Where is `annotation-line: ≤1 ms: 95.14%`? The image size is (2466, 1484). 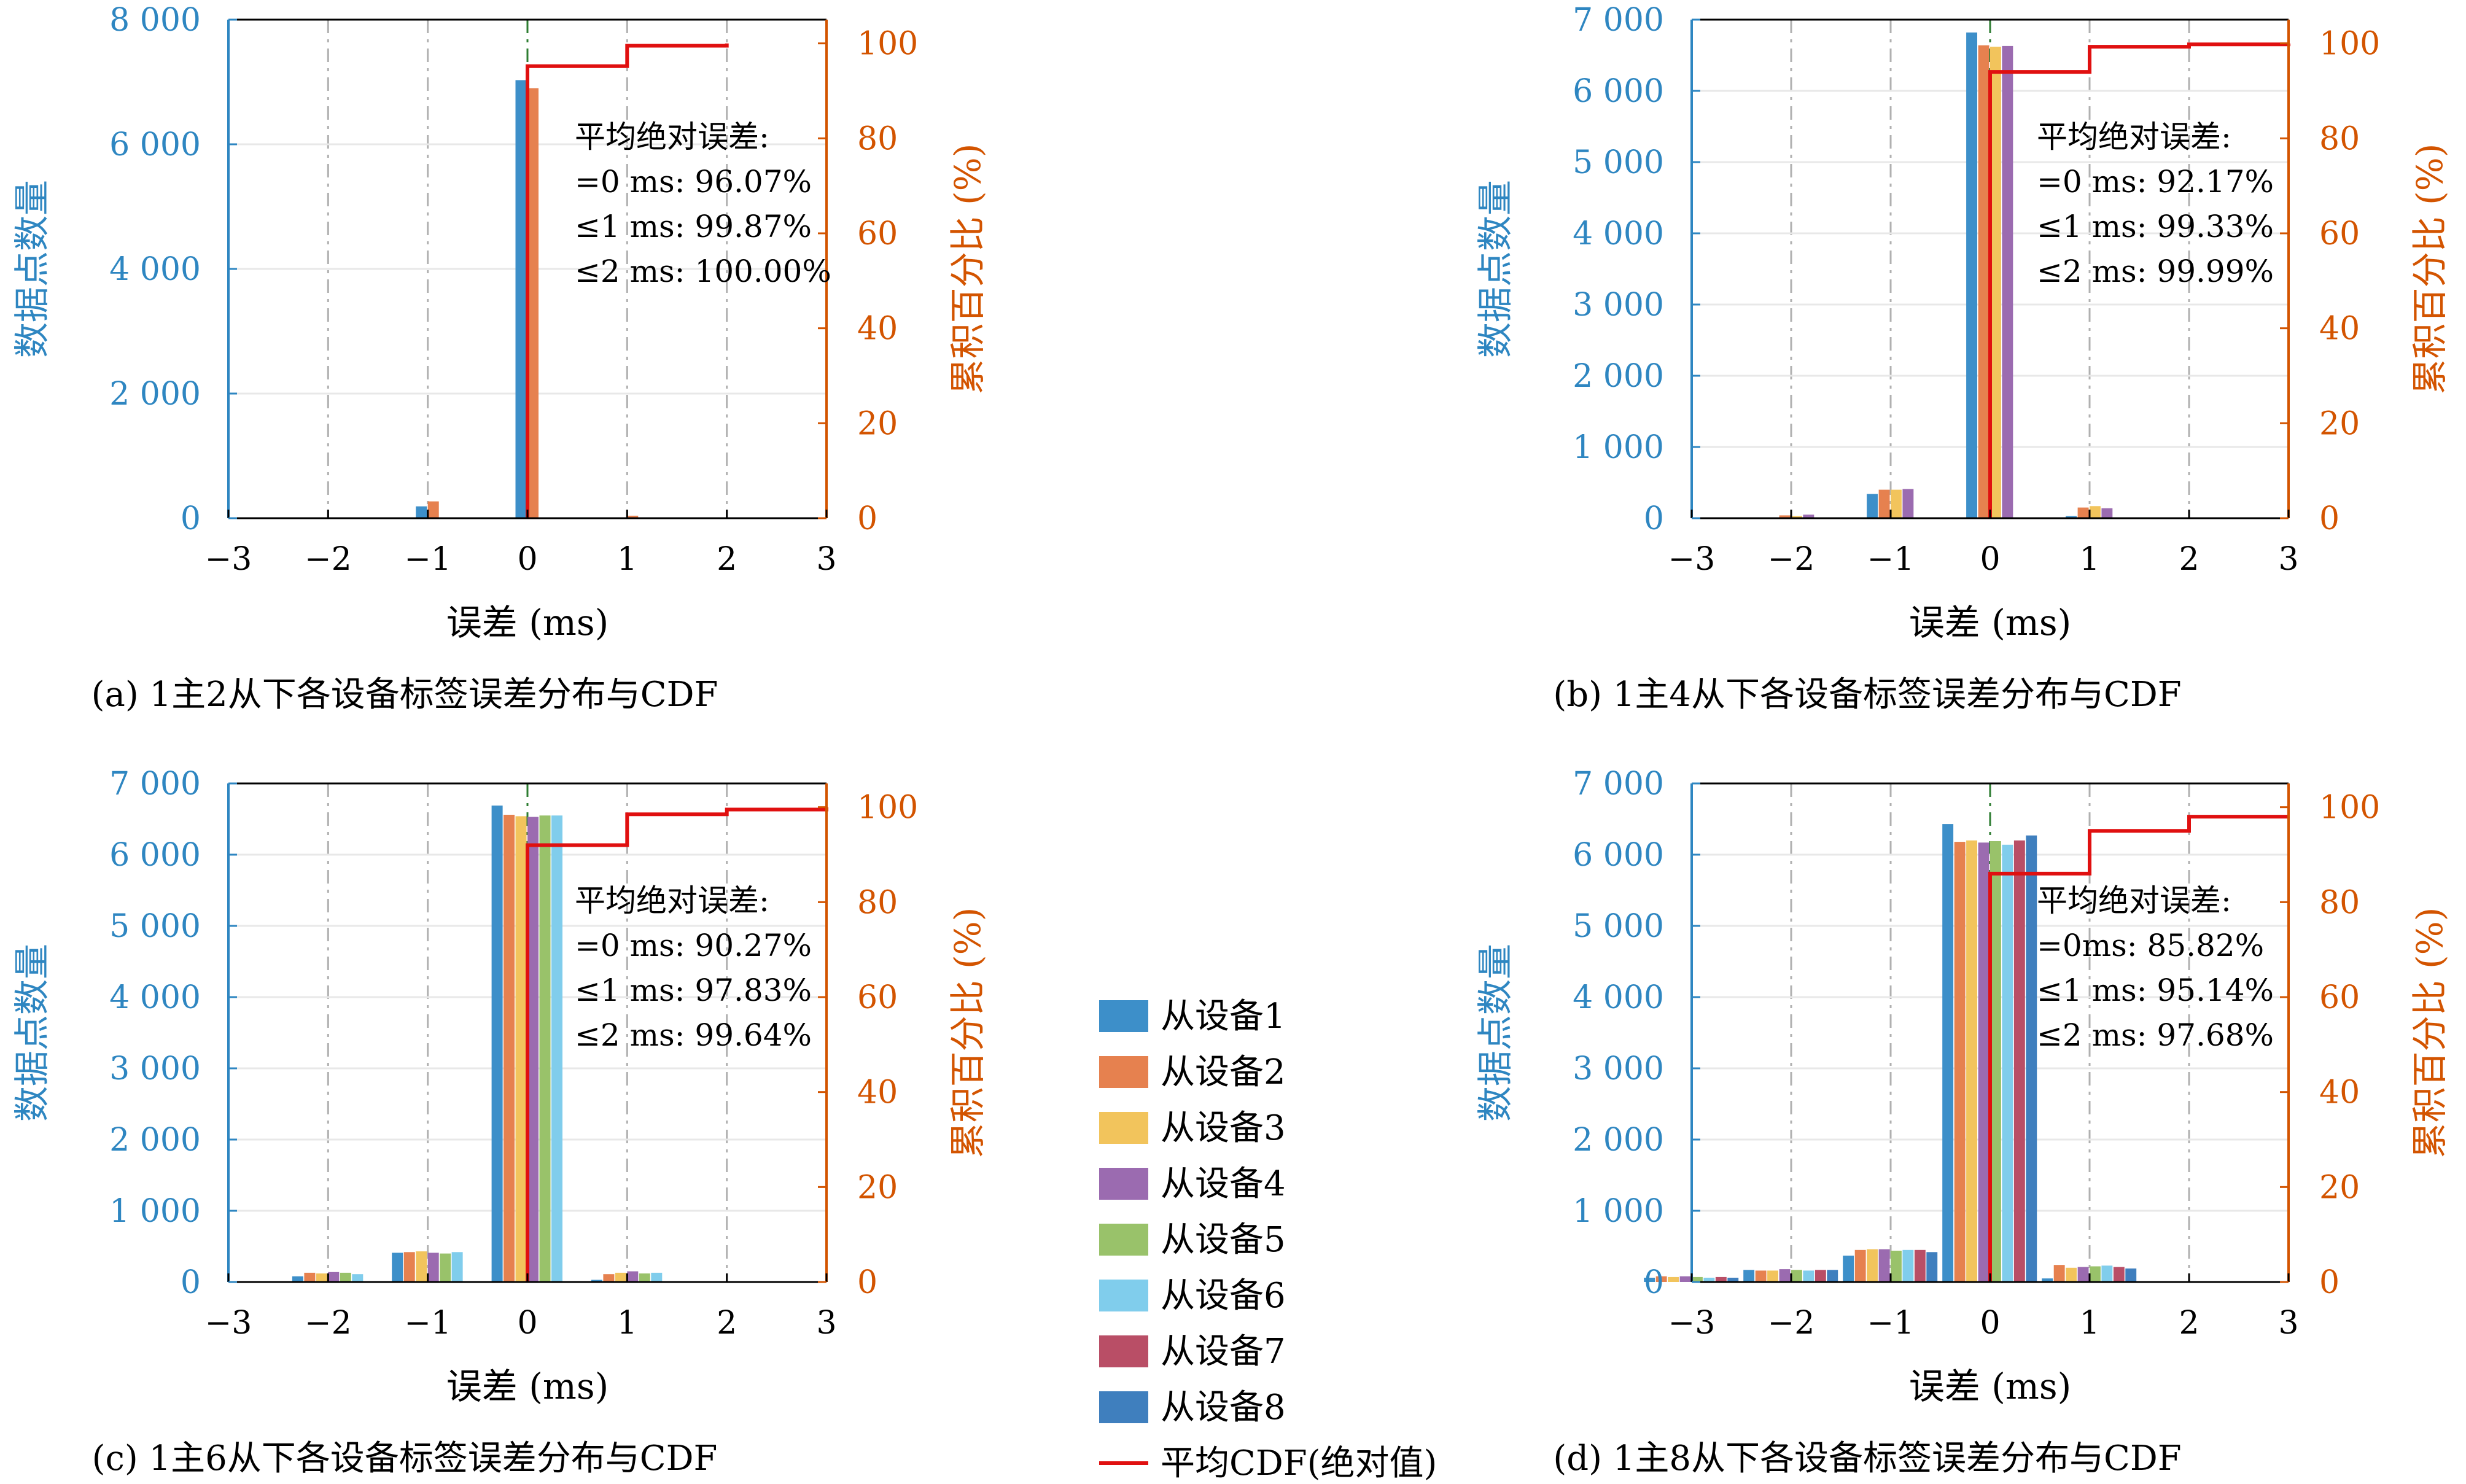
annotation-line: ≤1 ms: 95.14% is located at coordinates (2155, 991).